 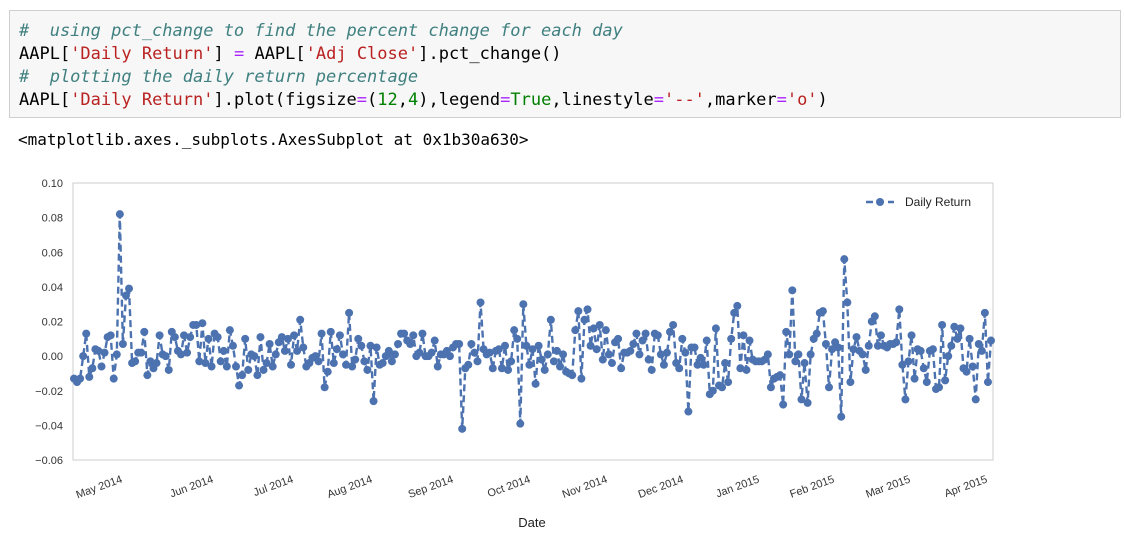 I want to click on x-tick-label: Jun 2014, so click(x=191, y=487).